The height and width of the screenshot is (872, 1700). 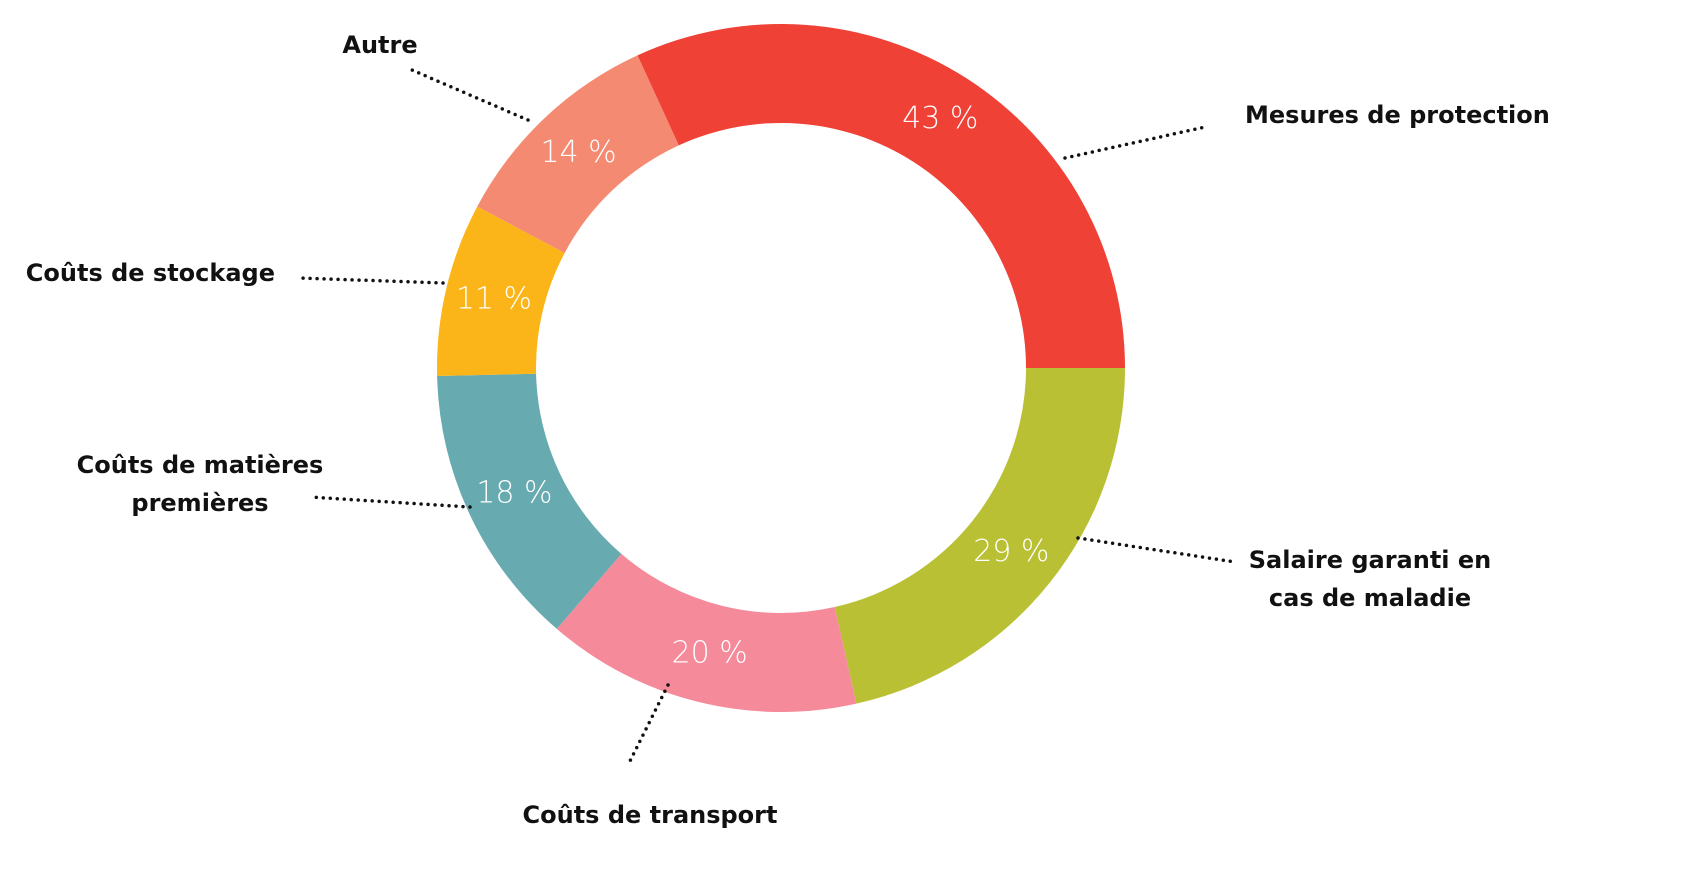 I want to click on value-label: 18 %, so click(x=514, y=493).